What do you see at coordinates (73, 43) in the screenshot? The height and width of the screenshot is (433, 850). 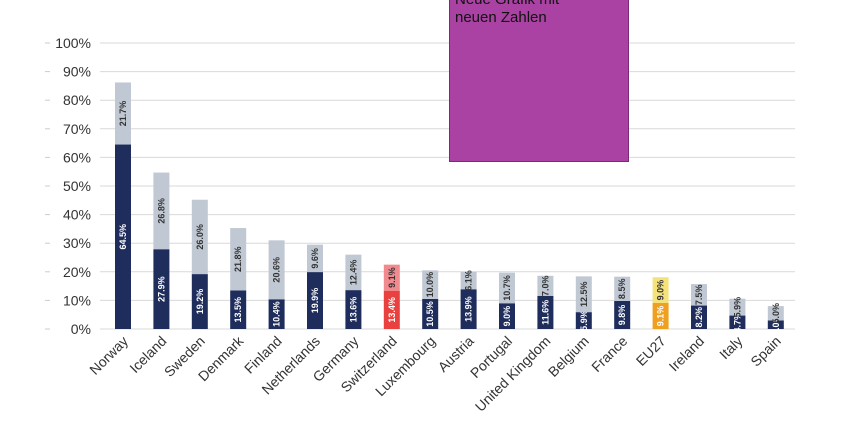 I see `y-tick-label: 100%` at bounding box center [73, 43].